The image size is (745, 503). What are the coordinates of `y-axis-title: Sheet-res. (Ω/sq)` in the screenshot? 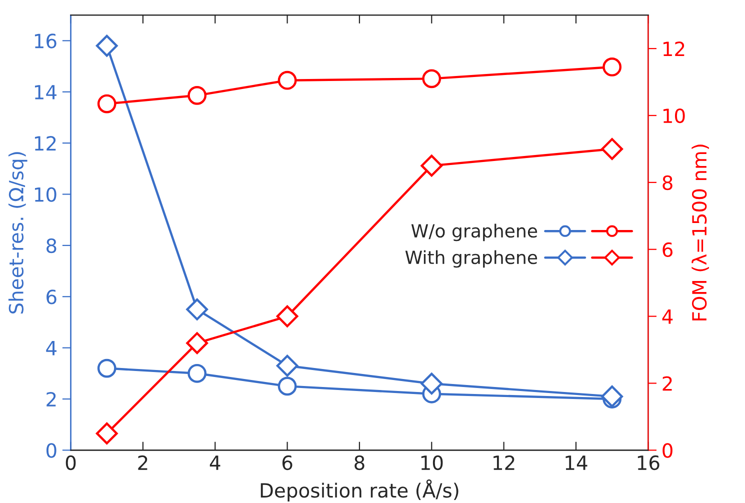 It's located at (18, 233).